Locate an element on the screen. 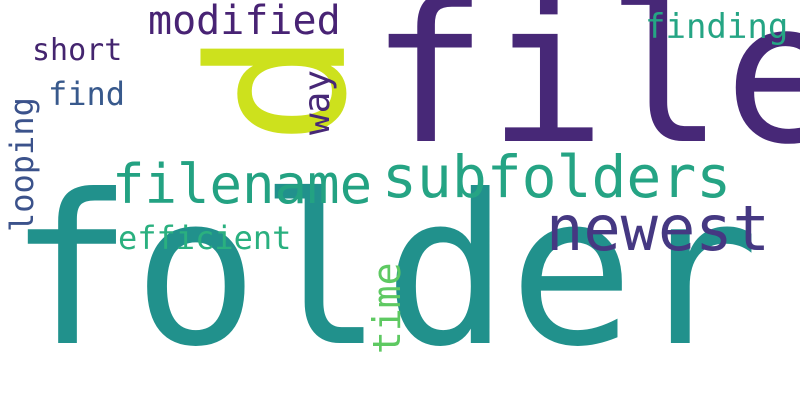 The height and width of the screenshot is (400, 800). word-finding: finding is located at coordinates (717, 27).